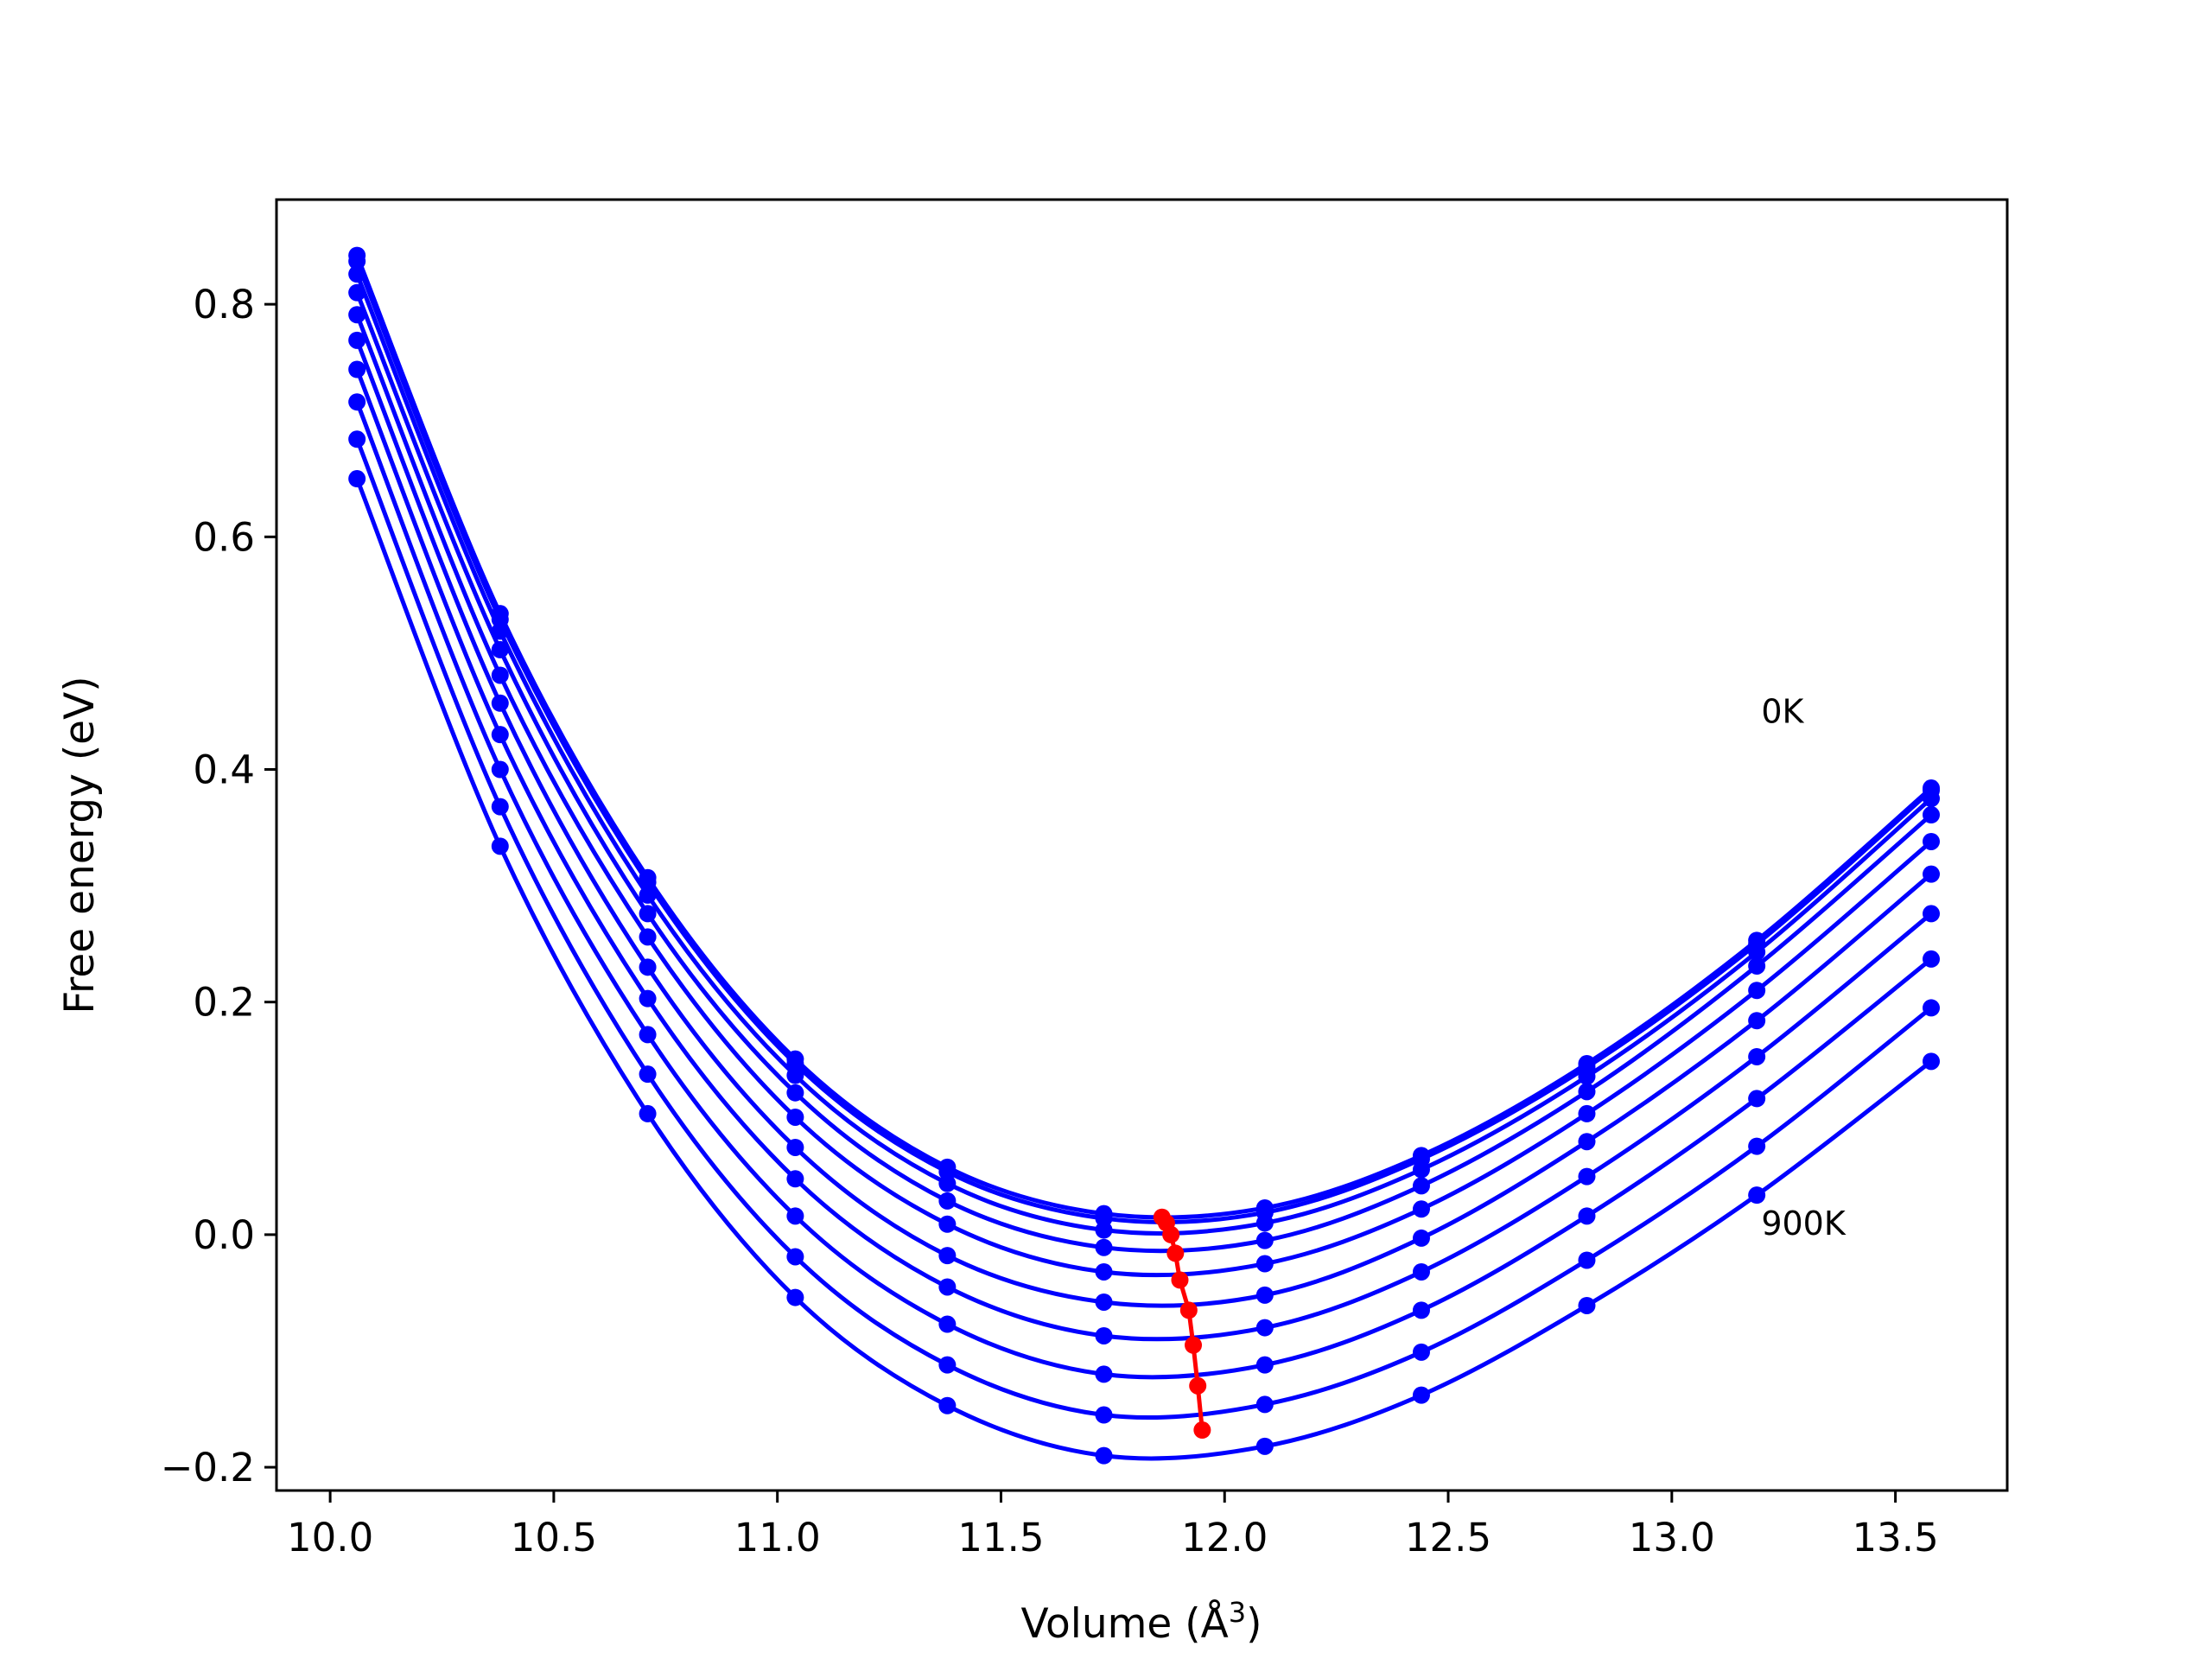 This screenshot has height=1659, width=2212. Describe the element at coordinates (208, 1468) in the screenshot. I see `y-tick-label-0: −0.2` at that location.